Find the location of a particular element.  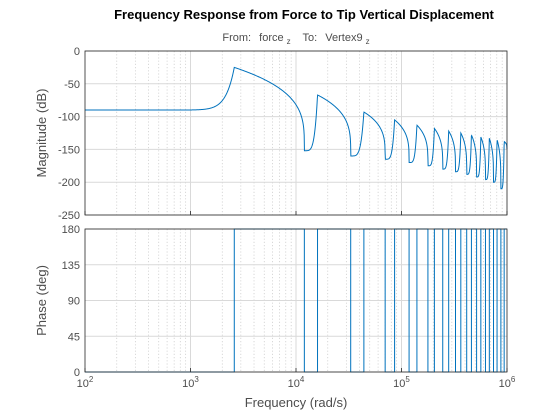

frequency-tick-label: 10⁴ is located at coordinates (296, 382).